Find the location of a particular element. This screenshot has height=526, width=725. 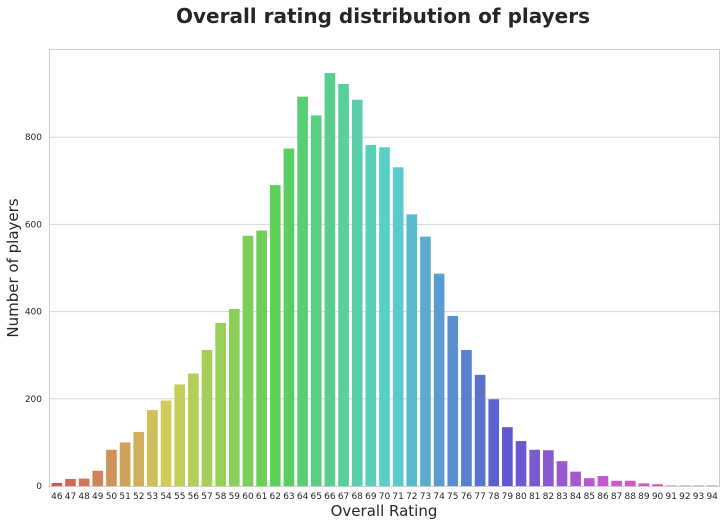

y-tick-label: 600 is located at coordinates (33, 225).